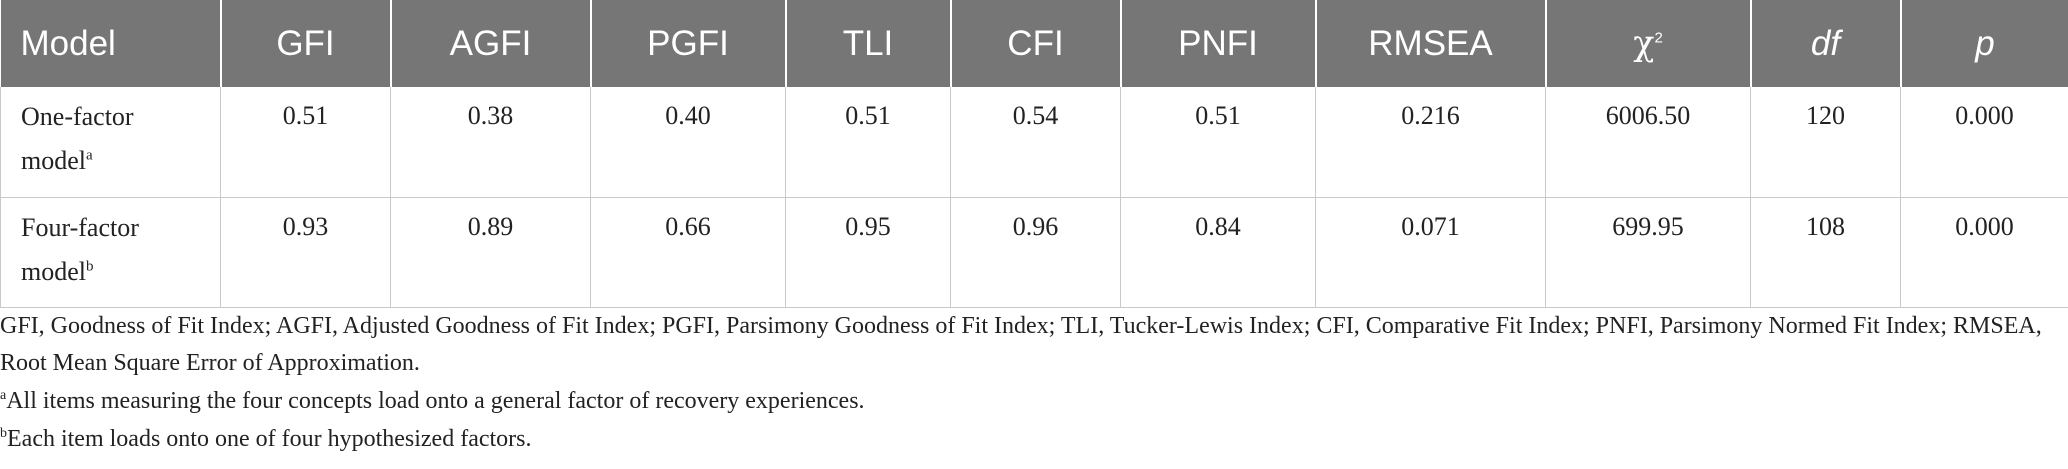  What do you see at coordinates (1648, 252) in the screenshot?
I see `cell-chi-square: 699.95` at bounding box center [1648, 252].